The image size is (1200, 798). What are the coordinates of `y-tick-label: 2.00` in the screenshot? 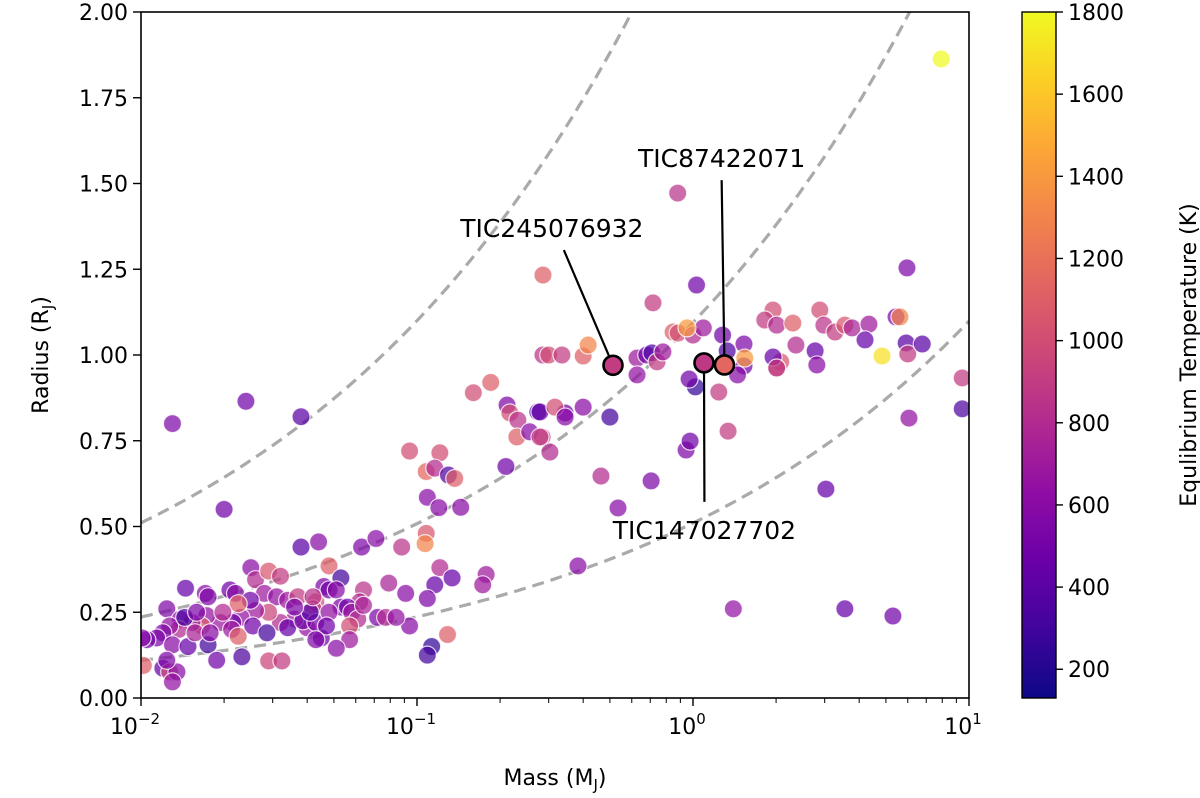 It's located at (103, 13).